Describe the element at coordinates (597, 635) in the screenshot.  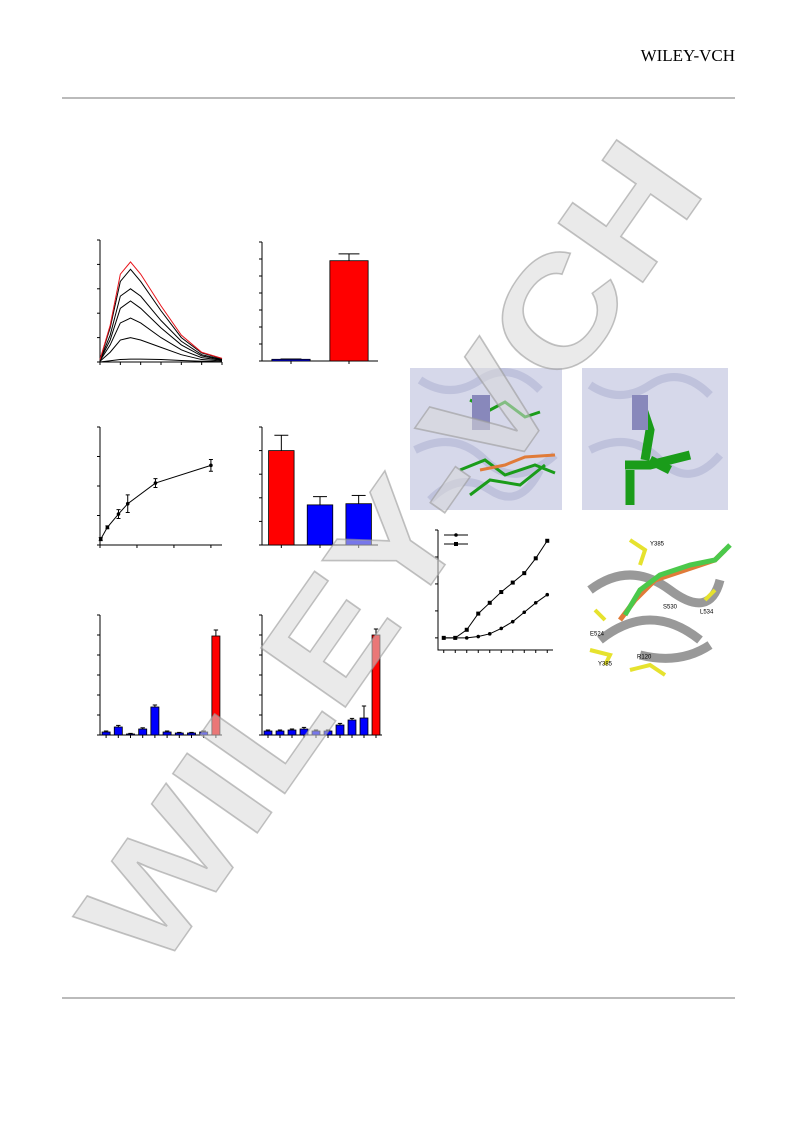
I see `residue-label: E524` at that location.